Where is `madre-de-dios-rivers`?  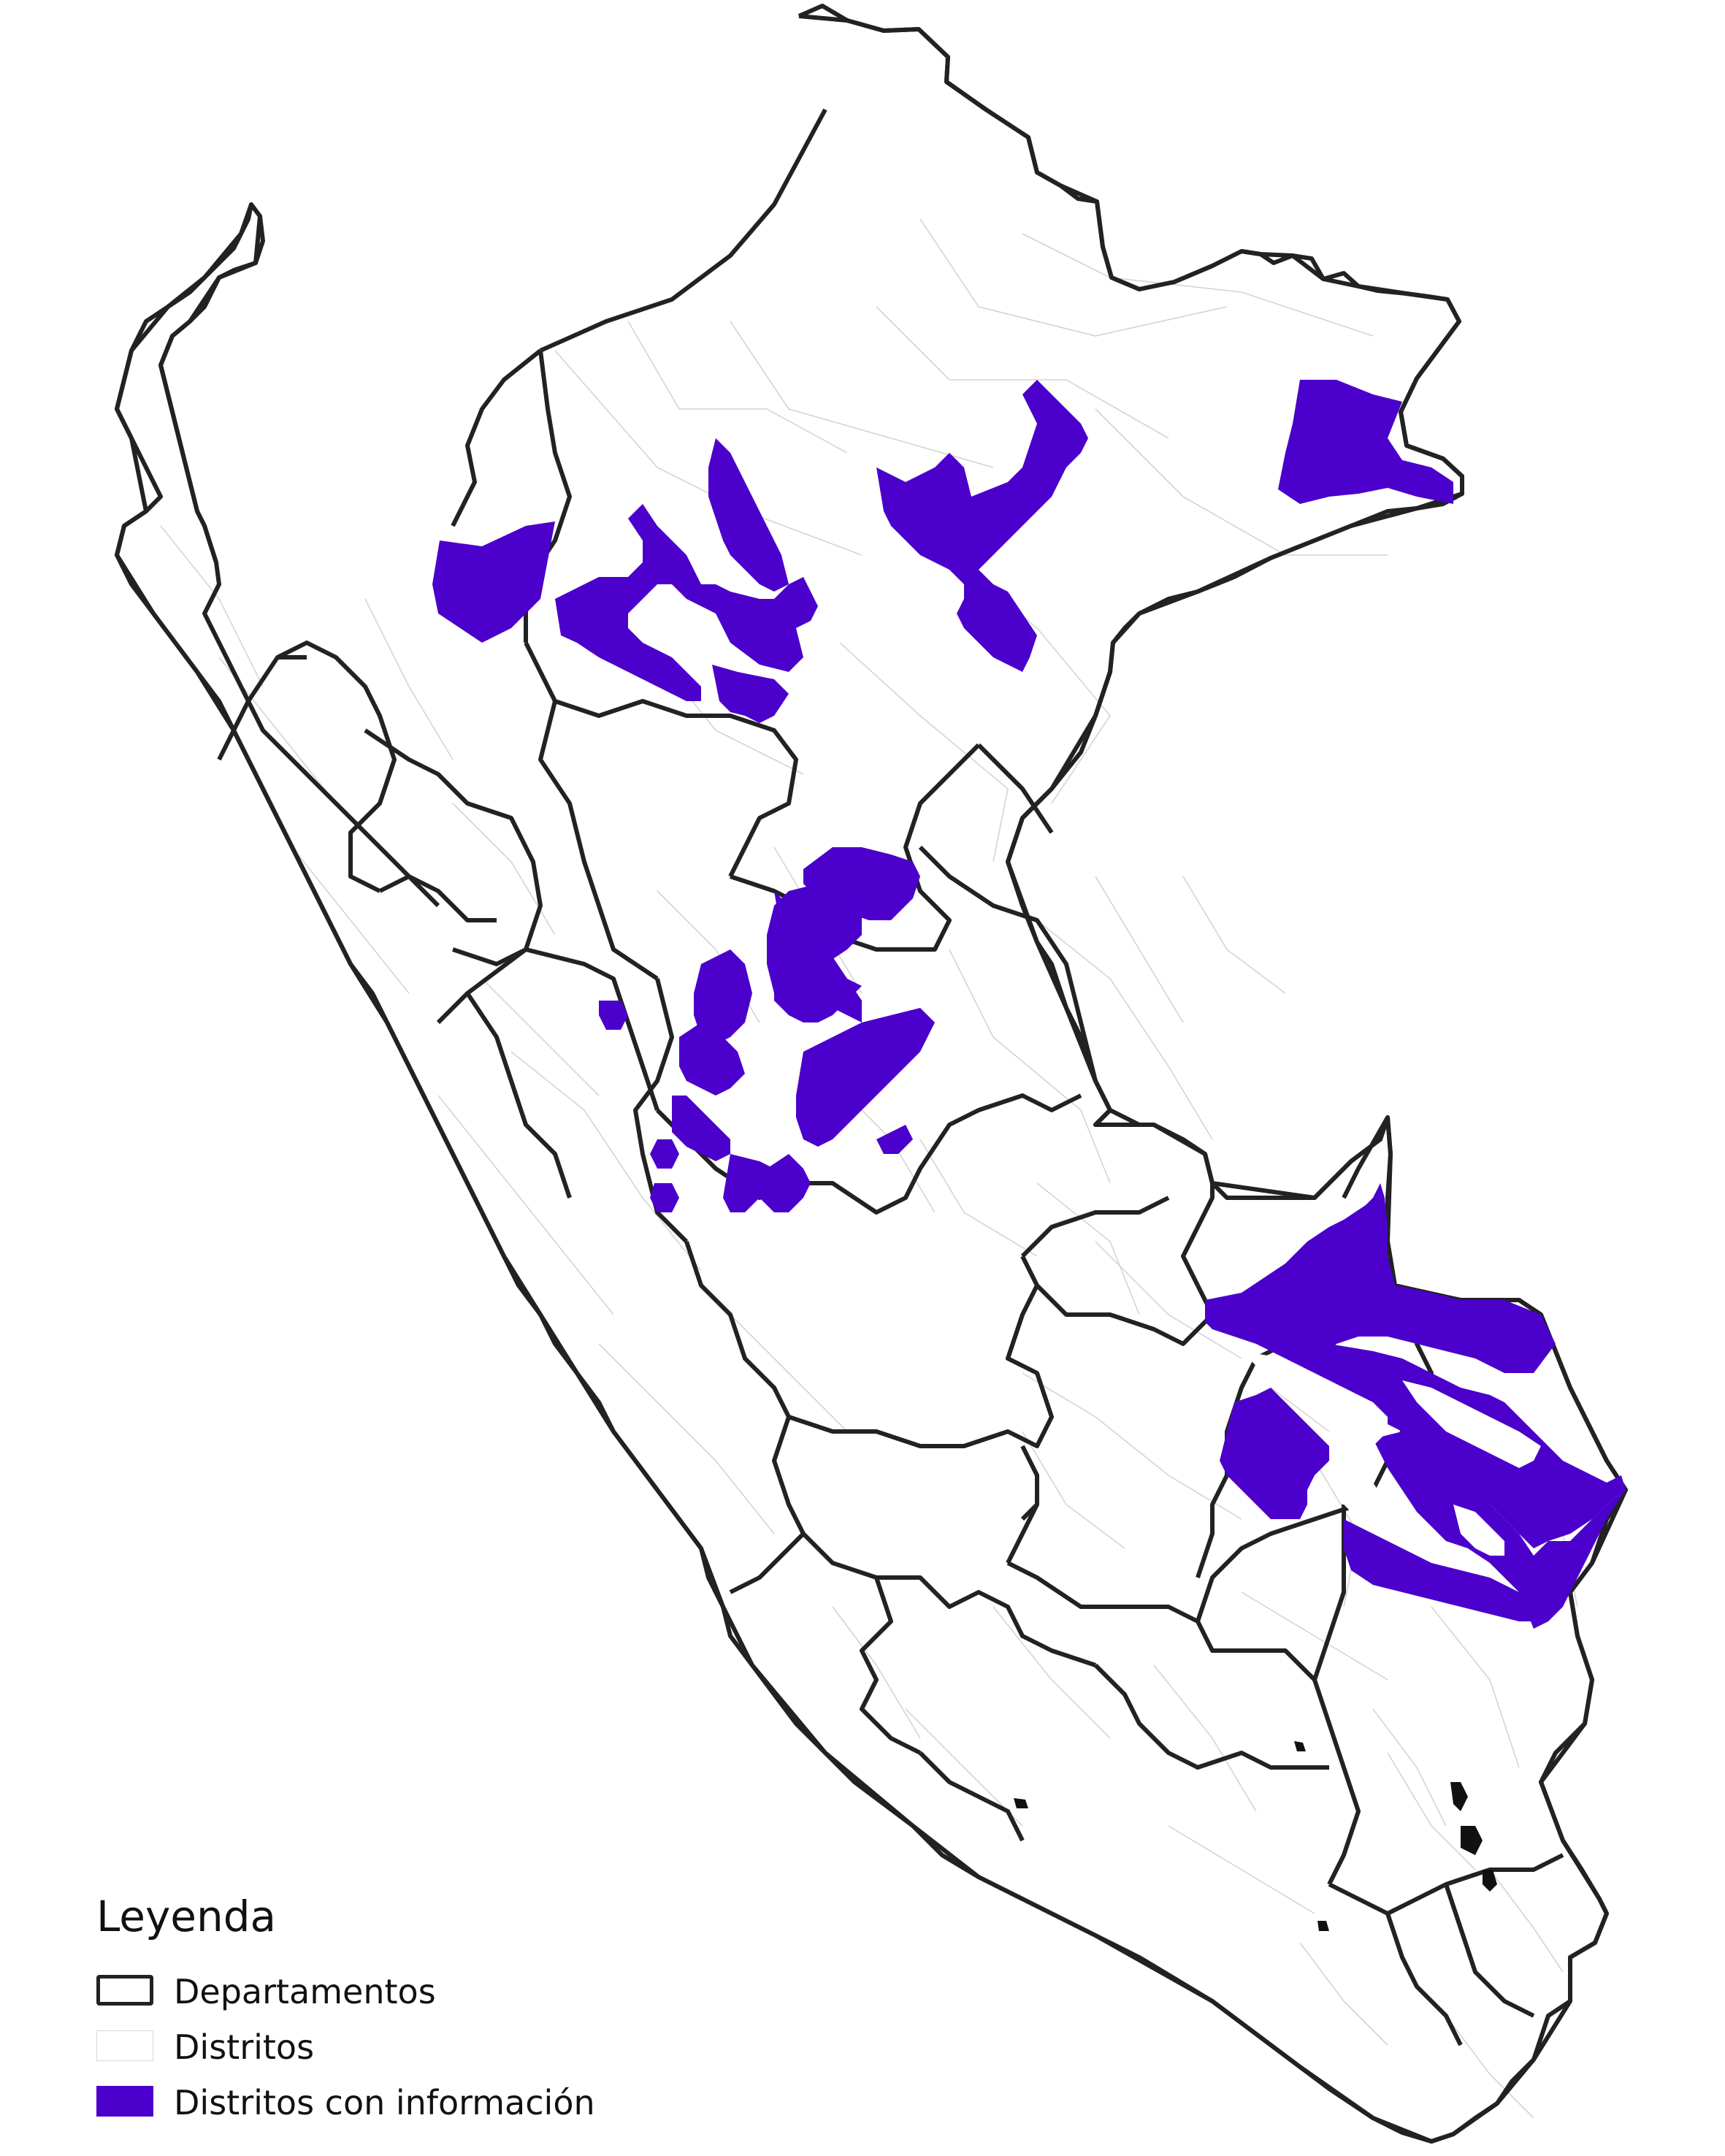
madre-de-dios-rivers is located at coordinates (1391, 1454).